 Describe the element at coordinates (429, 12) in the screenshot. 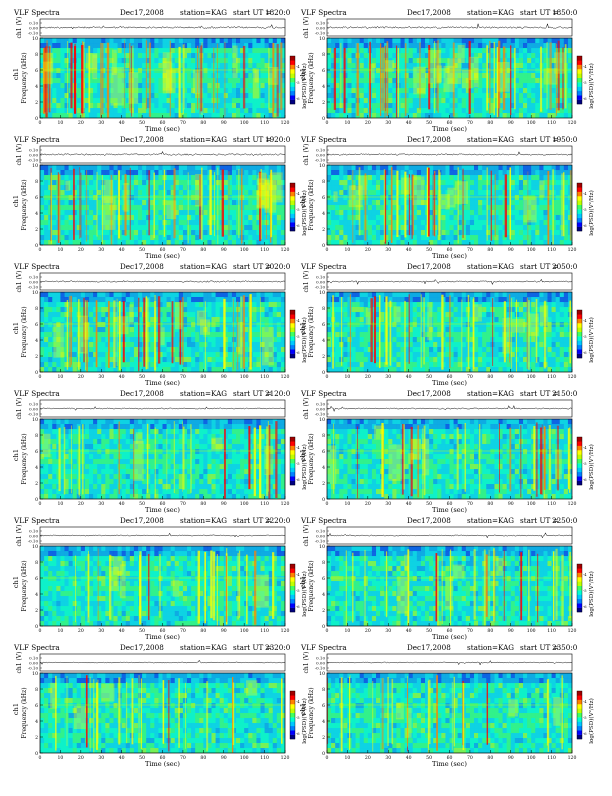

I see `panel-date: Dec17,2008` at that location.